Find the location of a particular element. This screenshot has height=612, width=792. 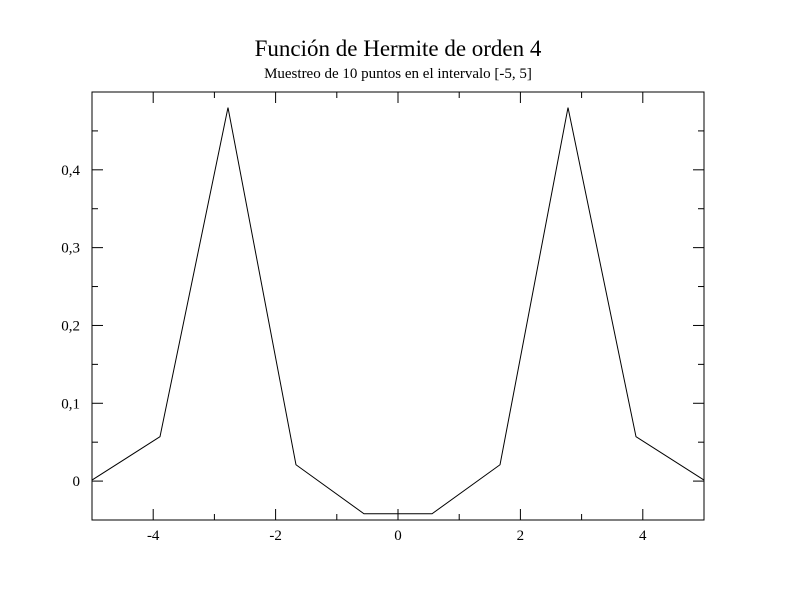

x-tick-label: 0 is located at coordinates (398, 536).